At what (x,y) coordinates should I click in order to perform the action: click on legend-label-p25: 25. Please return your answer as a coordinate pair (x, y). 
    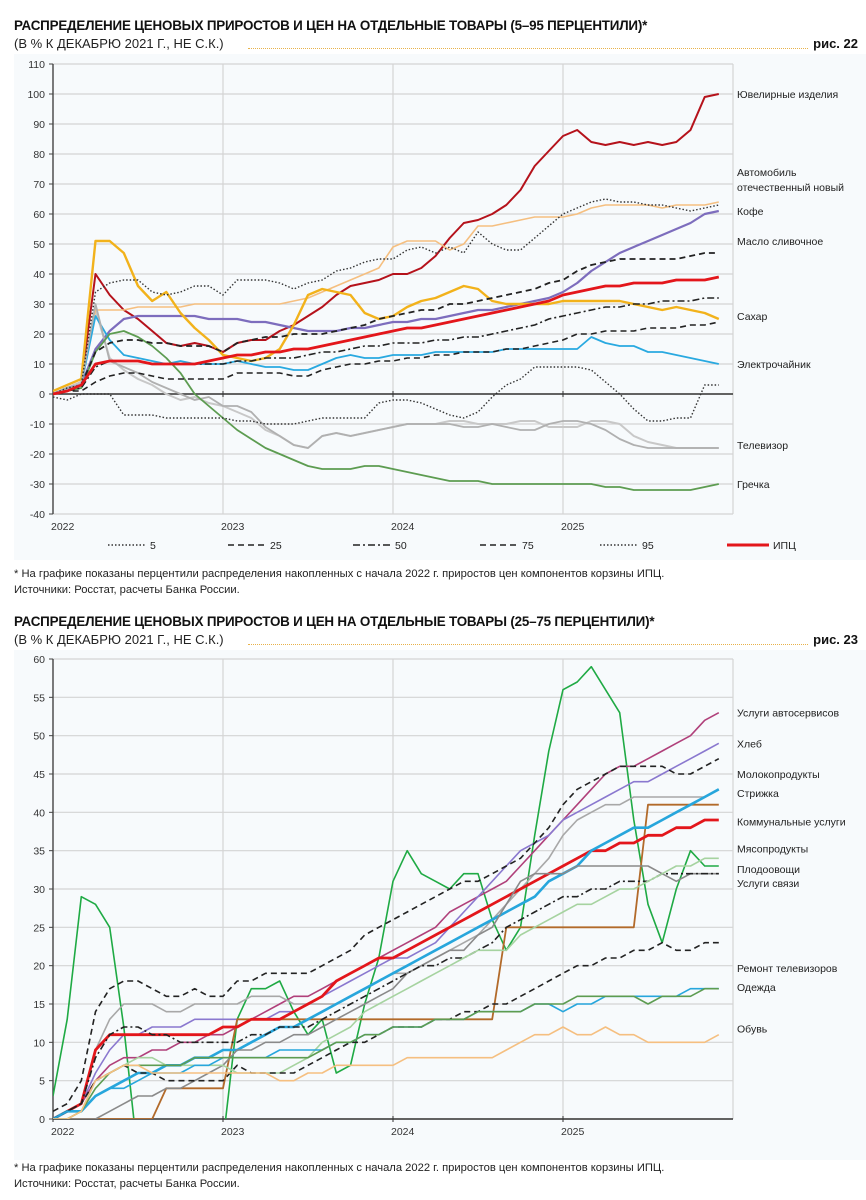
    Looking at the image, I should click on (276, 546).